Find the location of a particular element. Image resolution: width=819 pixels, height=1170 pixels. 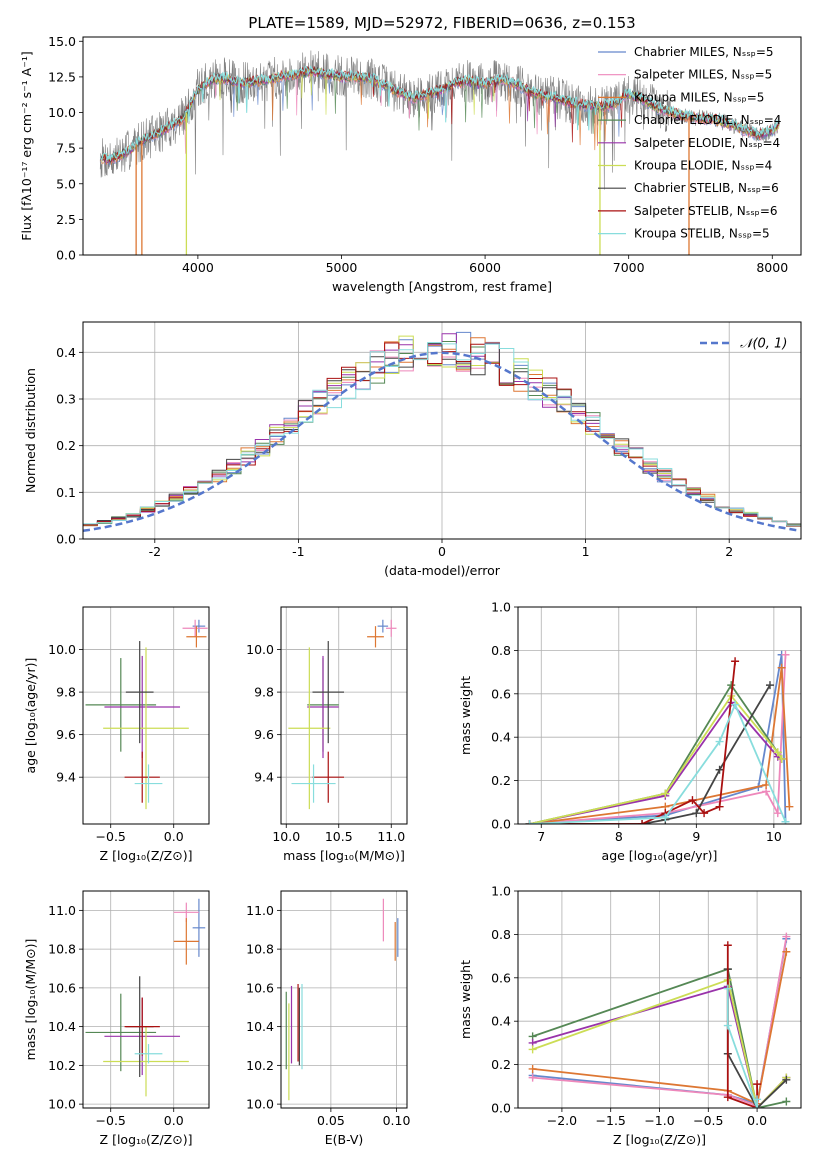

x-tick-label: 7 is located at coordinates (541, 836).